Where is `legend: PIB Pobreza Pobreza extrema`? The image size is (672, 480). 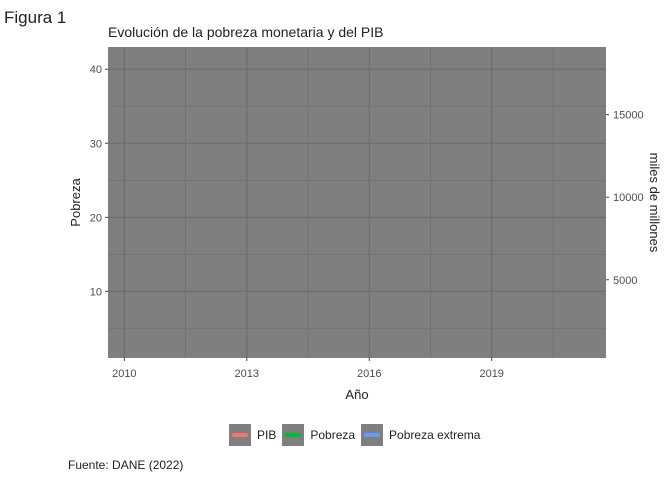
legend: PIB Pobreza Pobreza extrema is located at coordinates (357, 435).